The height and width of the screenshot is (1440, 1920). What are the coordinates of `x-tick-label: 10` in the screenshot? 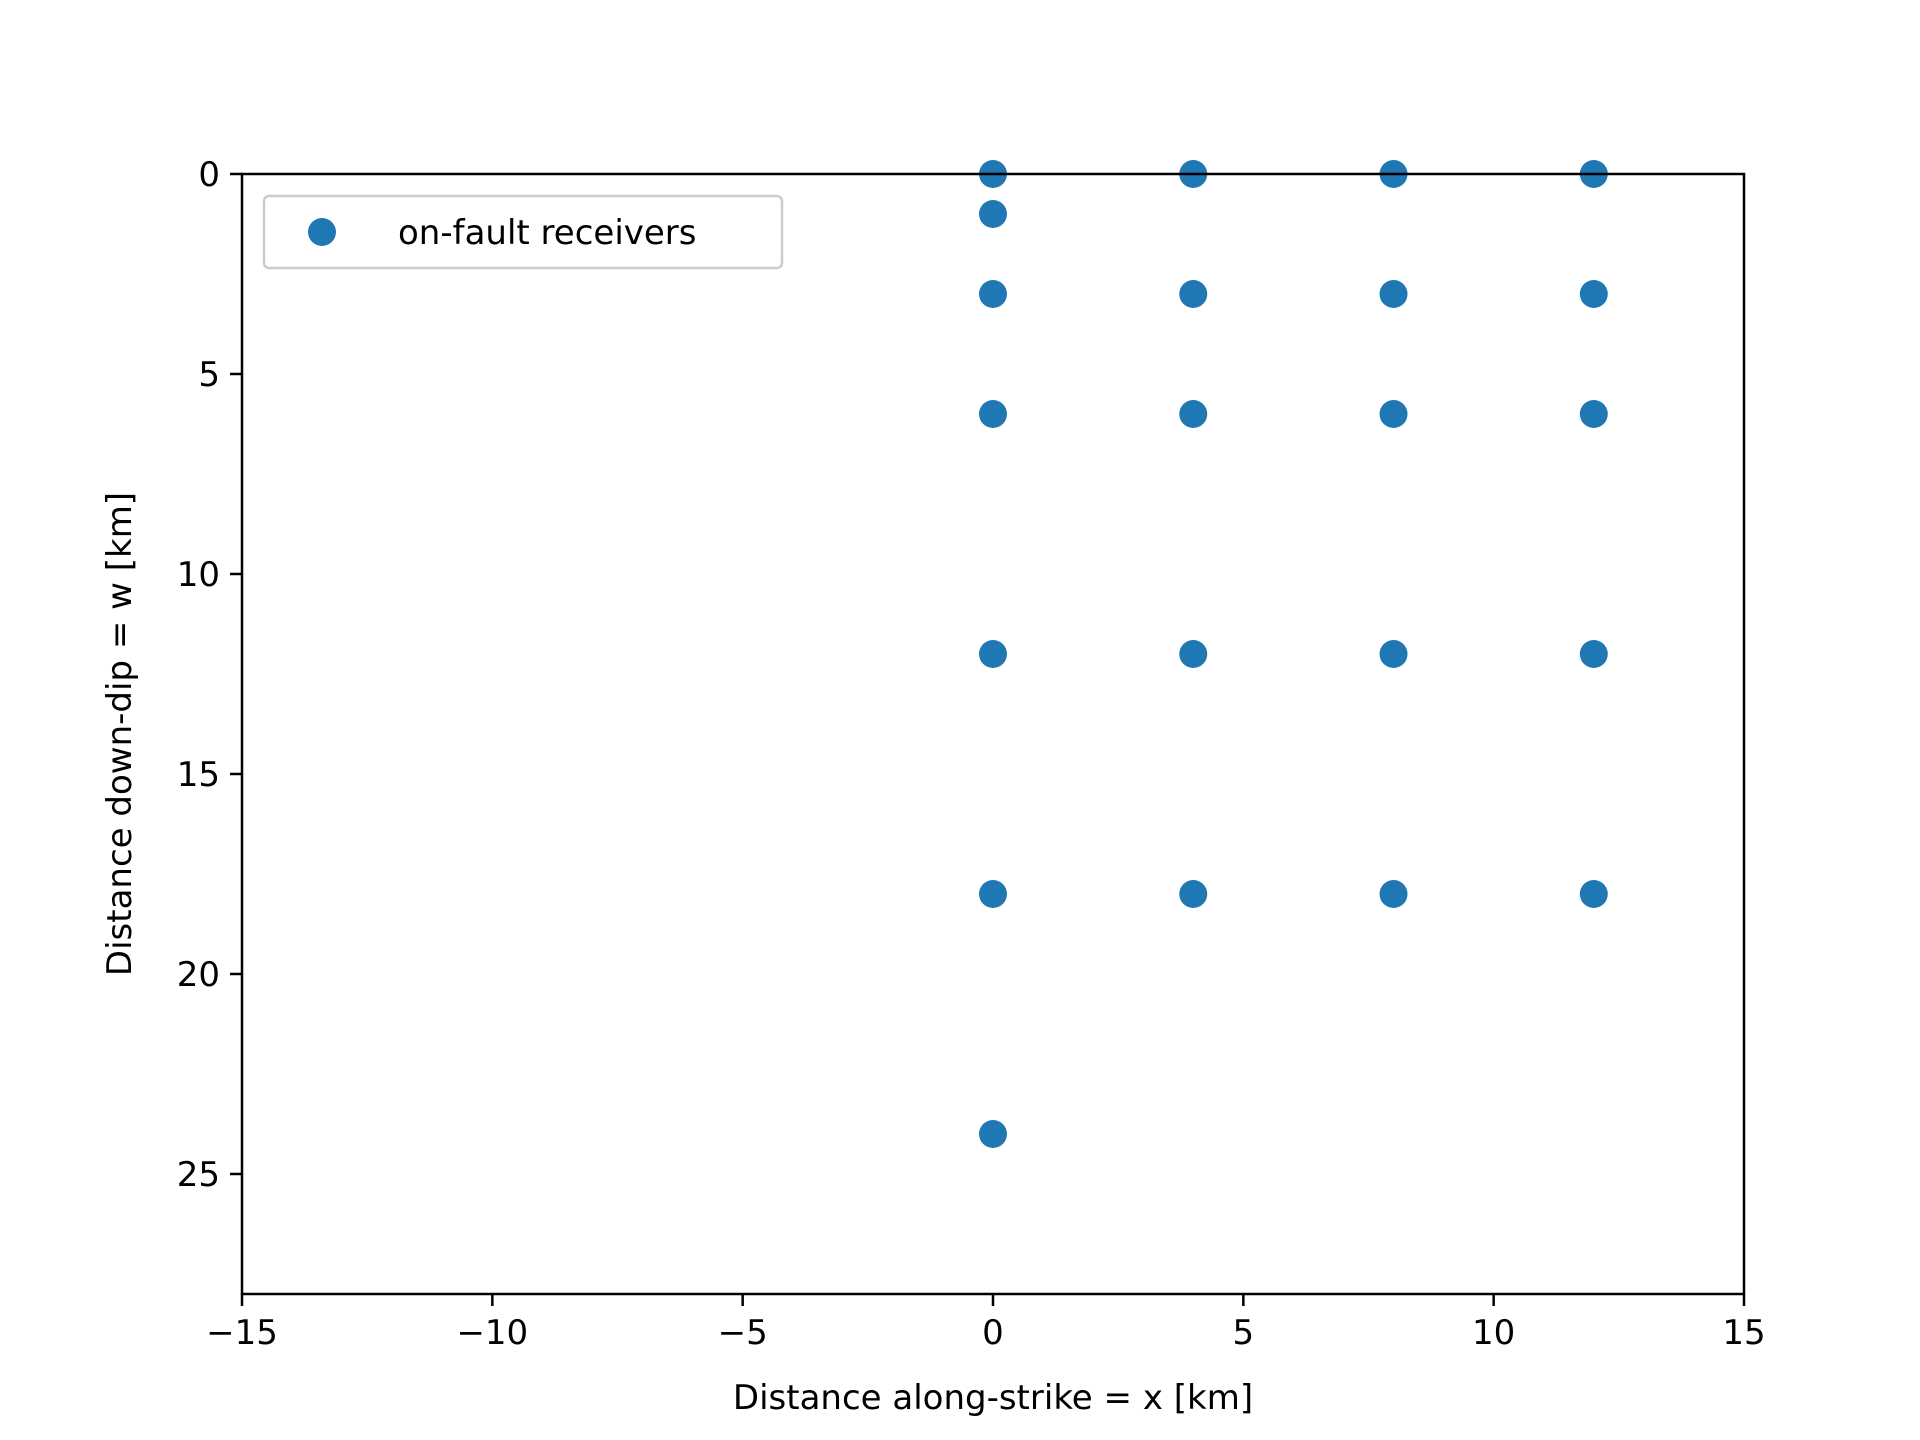 It's located at (1493, 1333).